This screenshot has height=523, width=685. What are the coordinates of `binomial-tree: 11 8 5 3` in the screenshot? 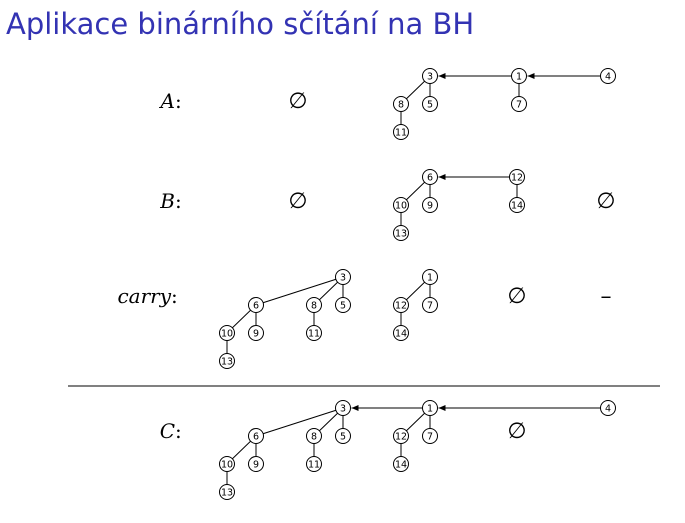 It's located at (415, 104).